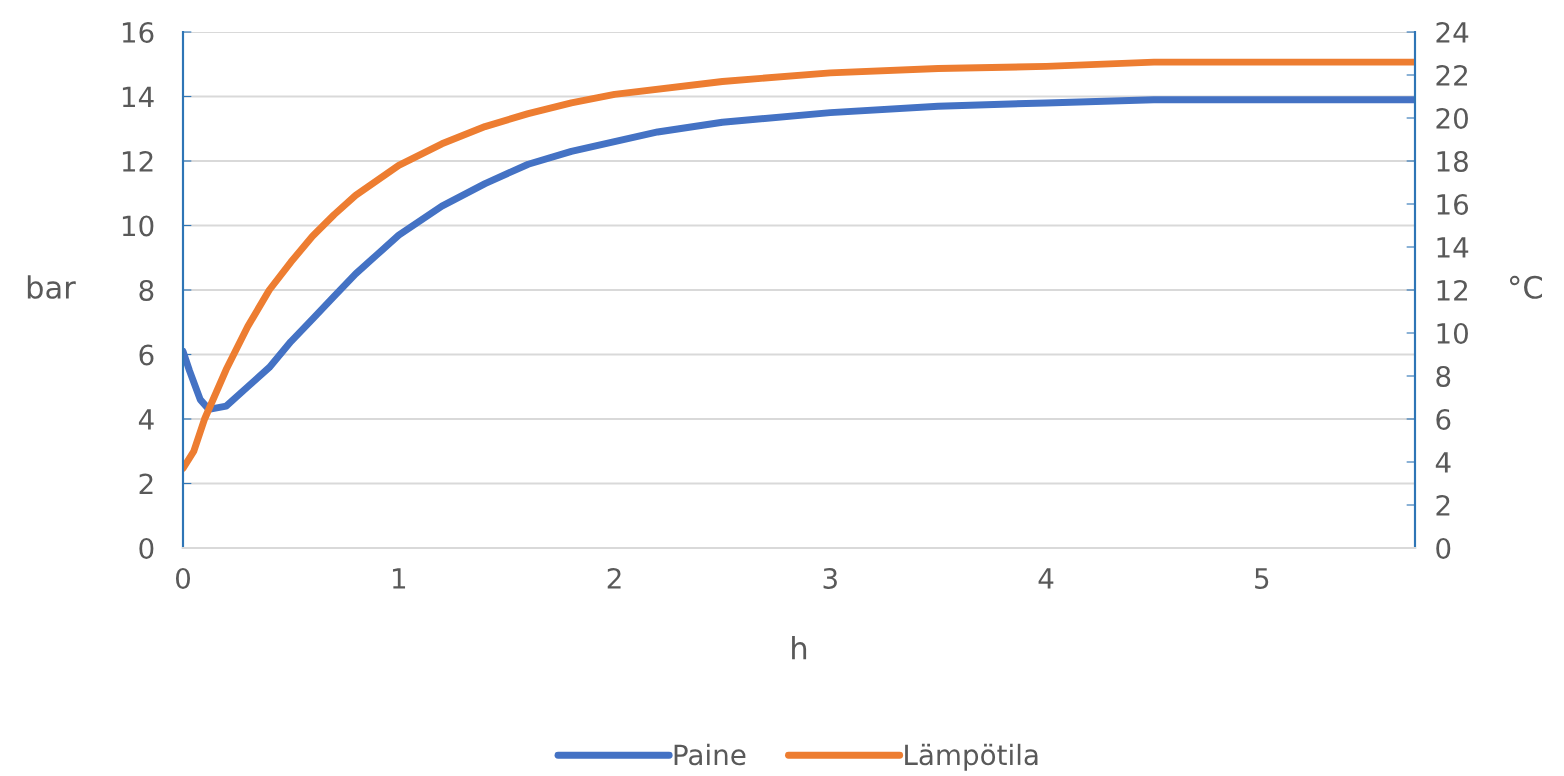 This screenshot has height=776, width=1564. What do you see at coordinates (971, 757) in the screenshot?
I see `legend-label: Lämpötila` at bounding box center [971, 757].